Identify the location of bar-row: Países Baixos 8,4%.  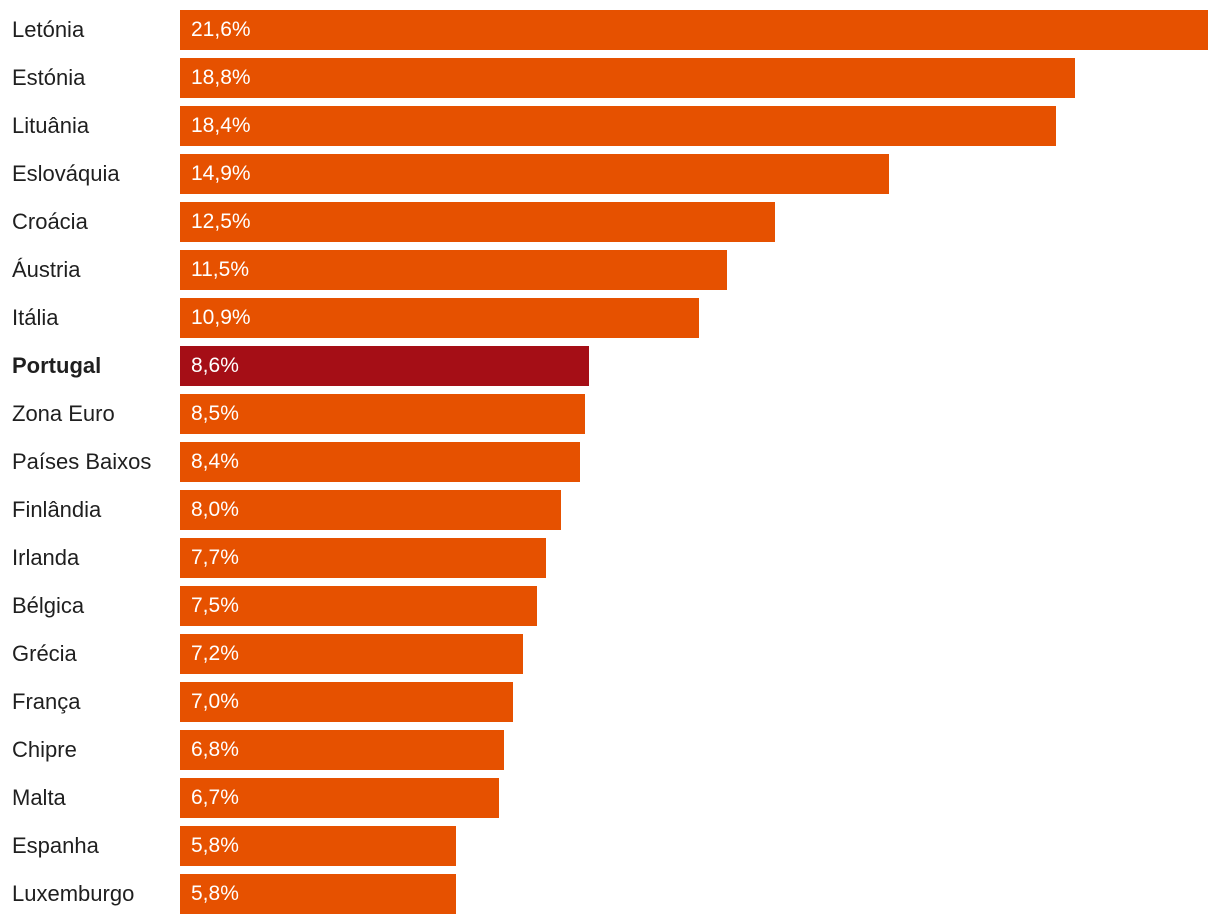
(610, 462).